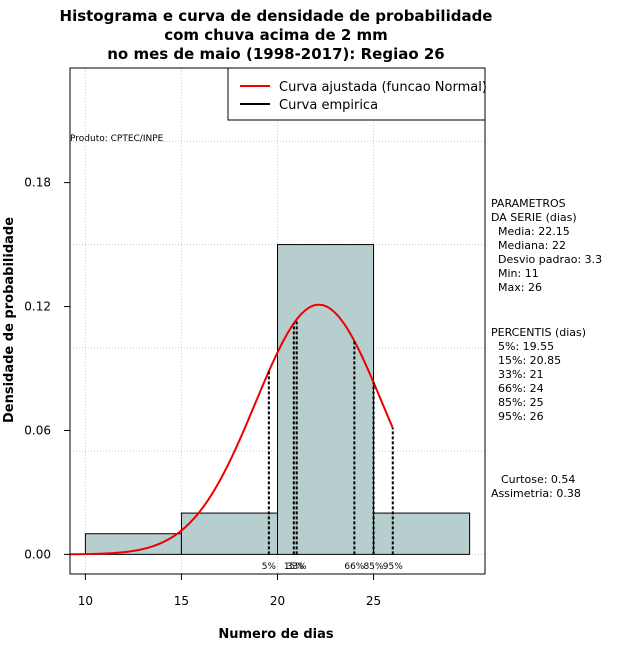  I want to click on param-min: Min: 11, so click(518, 273).